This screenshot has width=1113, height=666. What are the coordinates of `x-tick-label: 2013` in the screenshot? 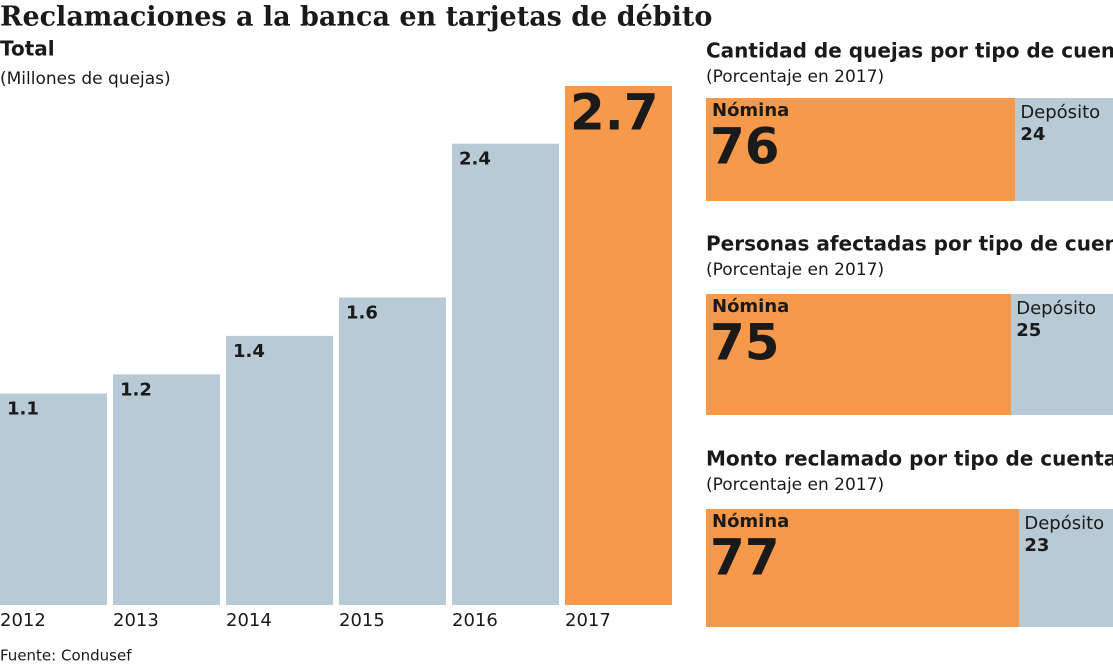 It's located at (136, 620).